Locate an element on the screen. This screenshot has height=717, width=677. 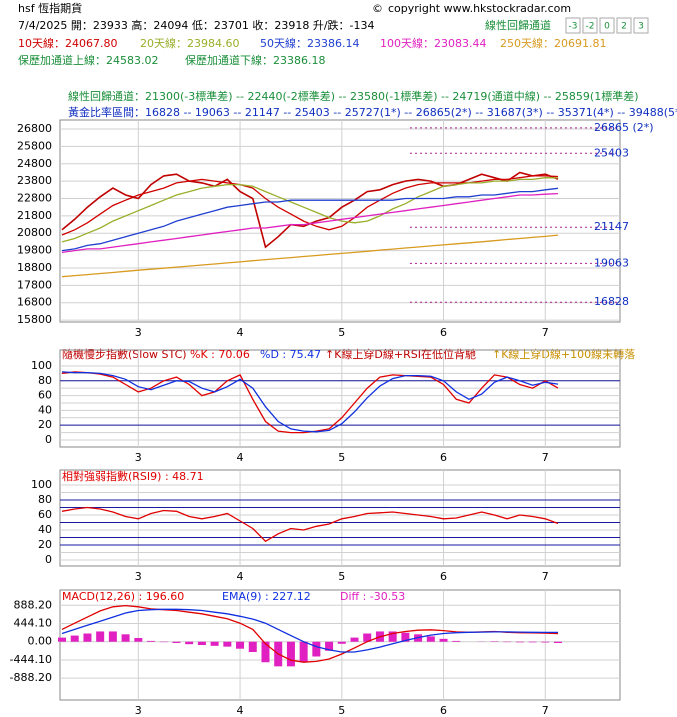
y-tick-label: 24800 is located at coordinates (34, 163).